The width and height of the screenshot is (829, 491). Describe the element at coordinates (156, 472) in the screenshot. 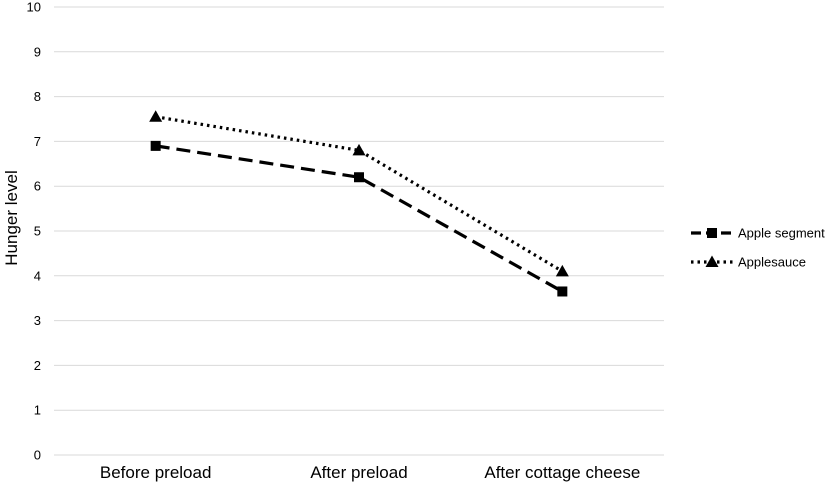

I see `x-tick-label: Before preload` at that location.